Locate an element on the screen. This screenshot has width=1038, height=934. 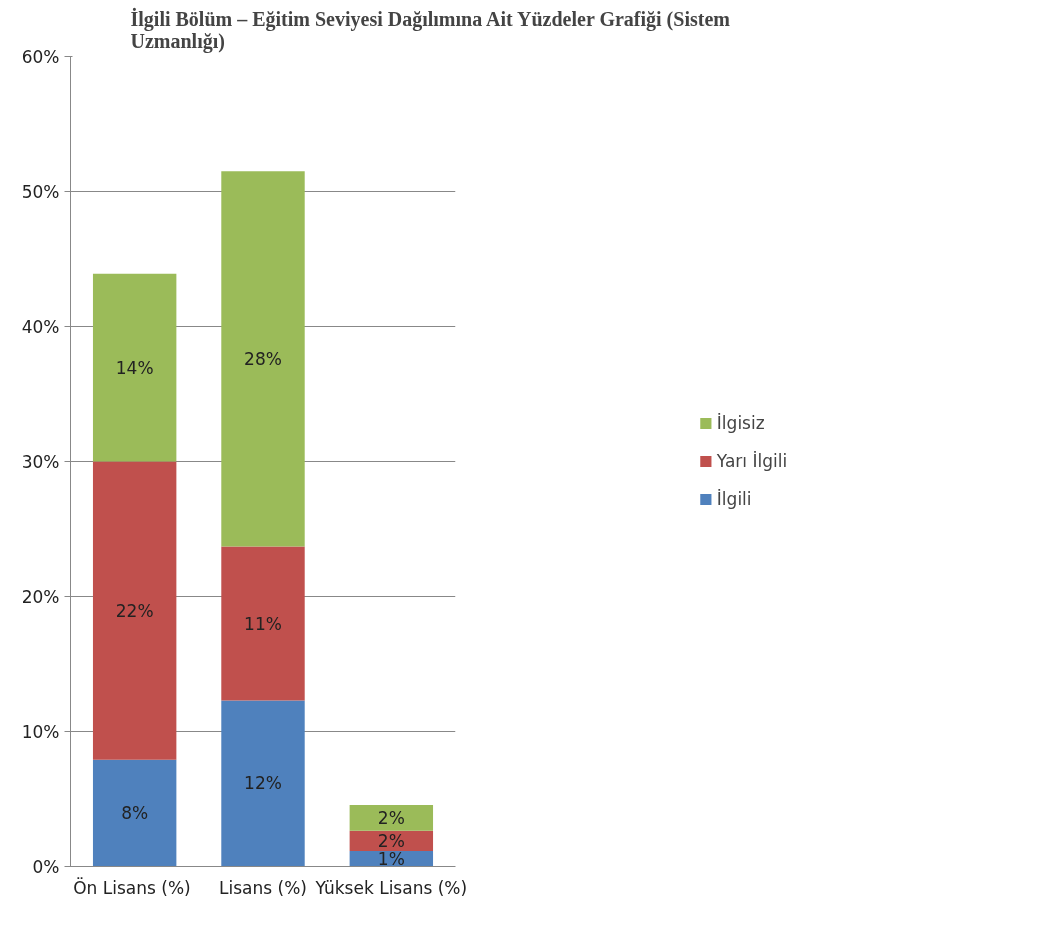
y-tick-label: 30% is located at coordinates (40, 461).